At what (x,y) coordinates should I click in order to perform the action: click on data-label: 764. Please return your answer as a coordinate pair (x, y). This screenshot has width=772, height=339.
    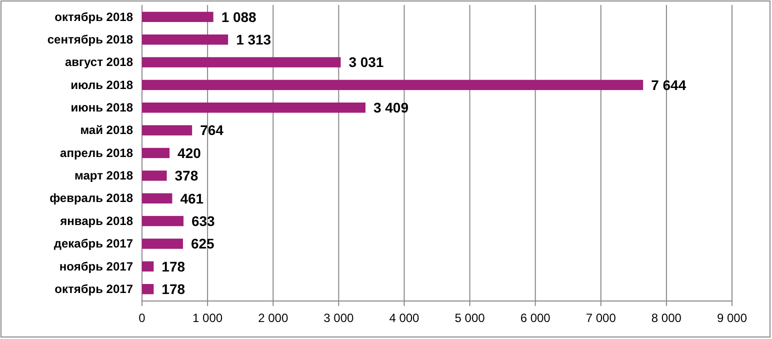
    Looking at the image, I should click on (212, 130).